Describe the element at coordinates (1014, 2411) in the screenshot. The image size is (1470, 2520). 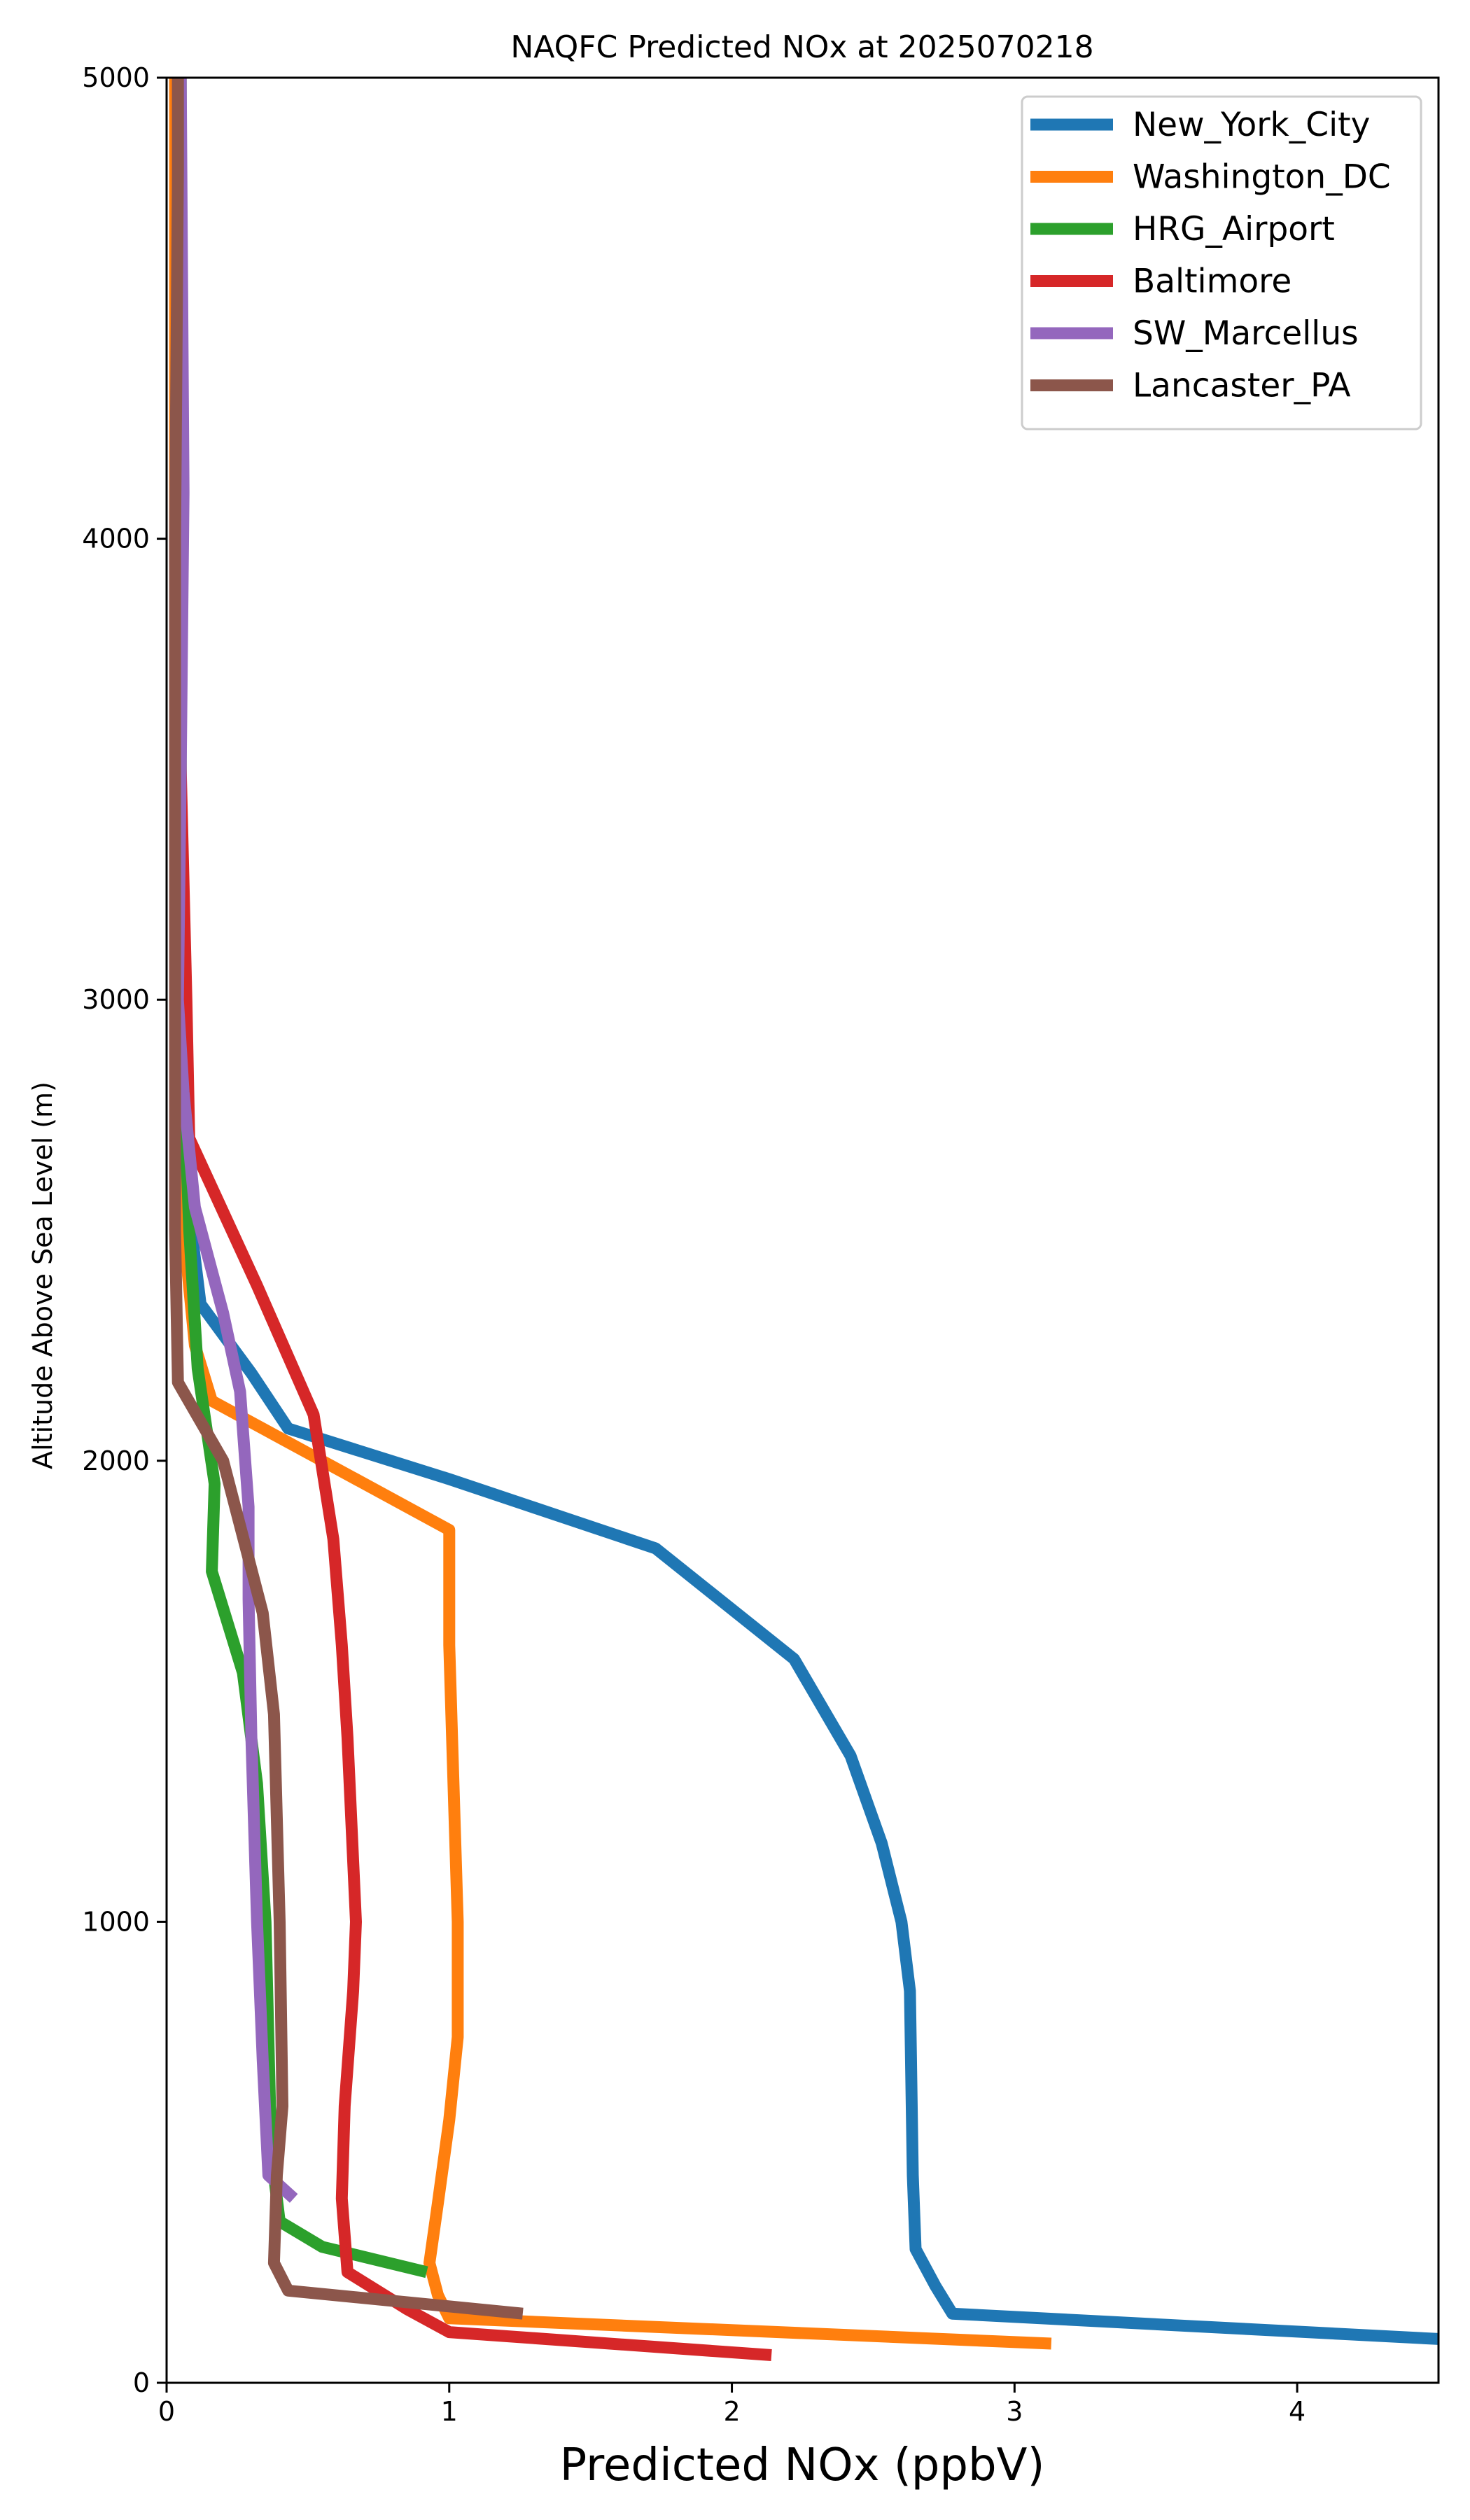
I see `x-tick-label: 3` at that location.